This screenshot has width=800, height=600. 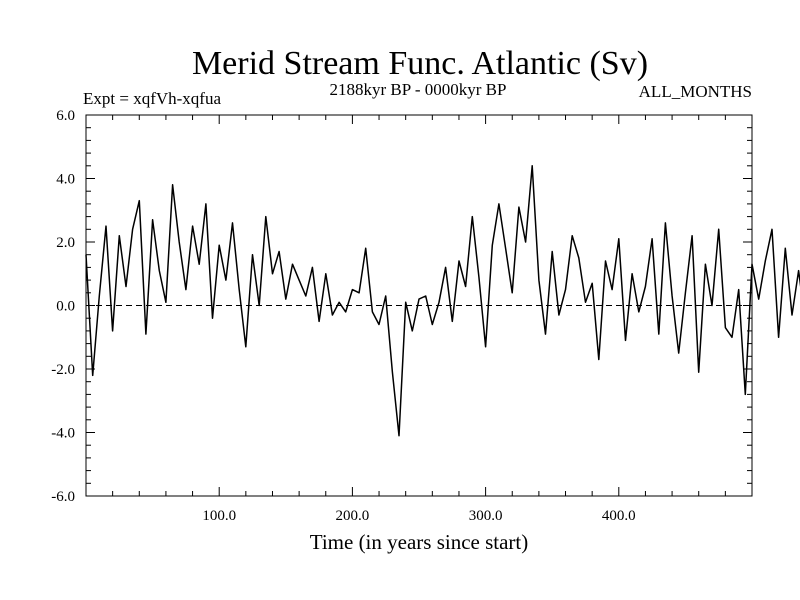 I want to click on chart-title: Merid Stream Func. Atlantic (Sv), so click(x=420, y=63).